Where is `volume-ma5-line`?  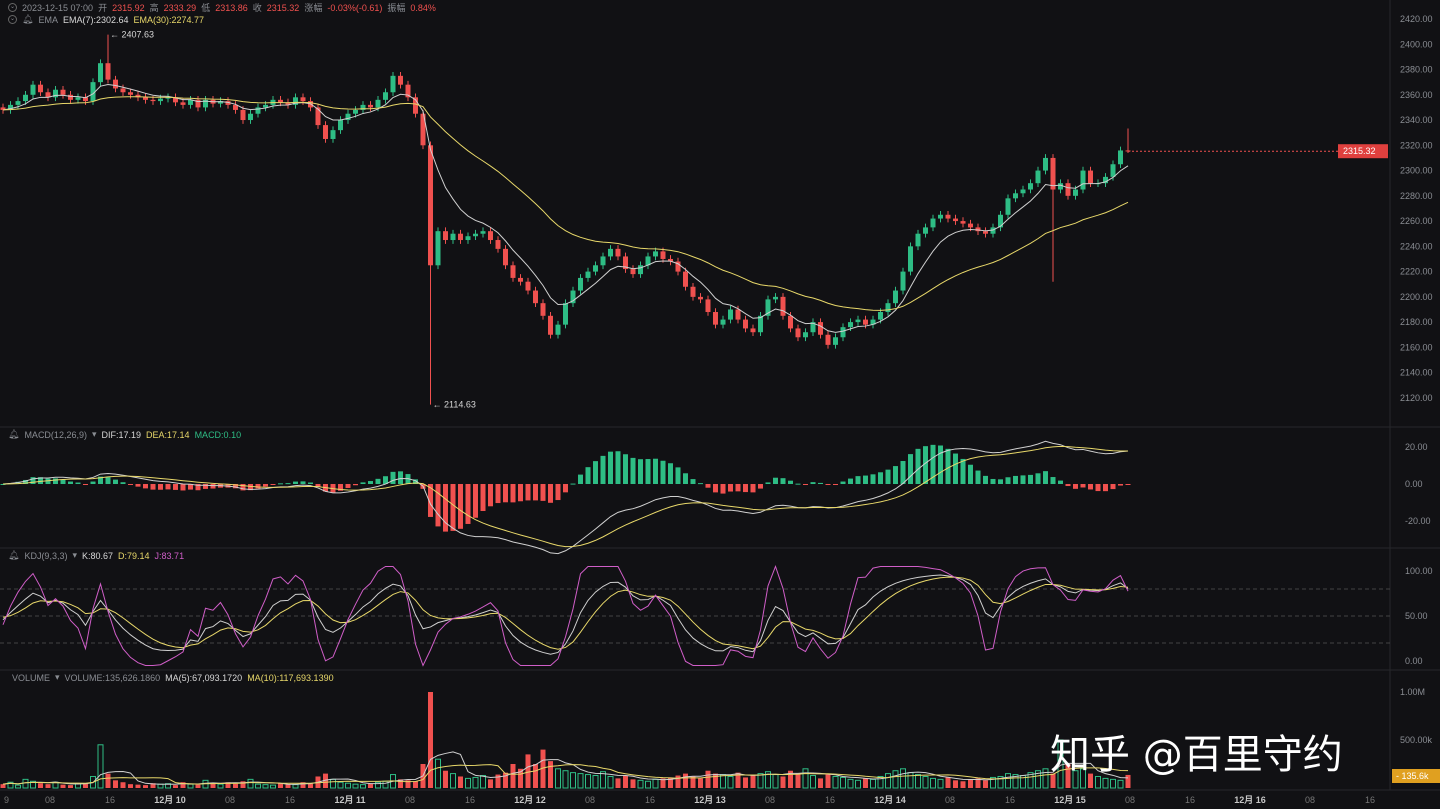
volume-ma5-line is located at coordinates (565, 768).